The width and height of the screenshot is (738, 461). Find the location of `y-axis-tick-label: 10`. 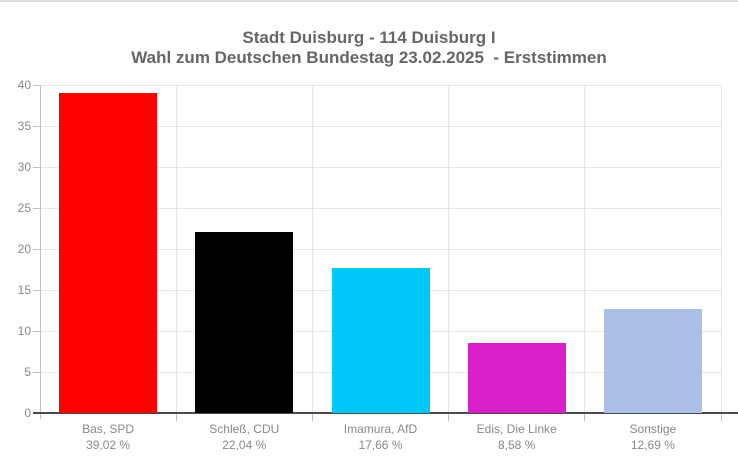

y-axis-tick-label: 10 is located at coordinates (24, 331).